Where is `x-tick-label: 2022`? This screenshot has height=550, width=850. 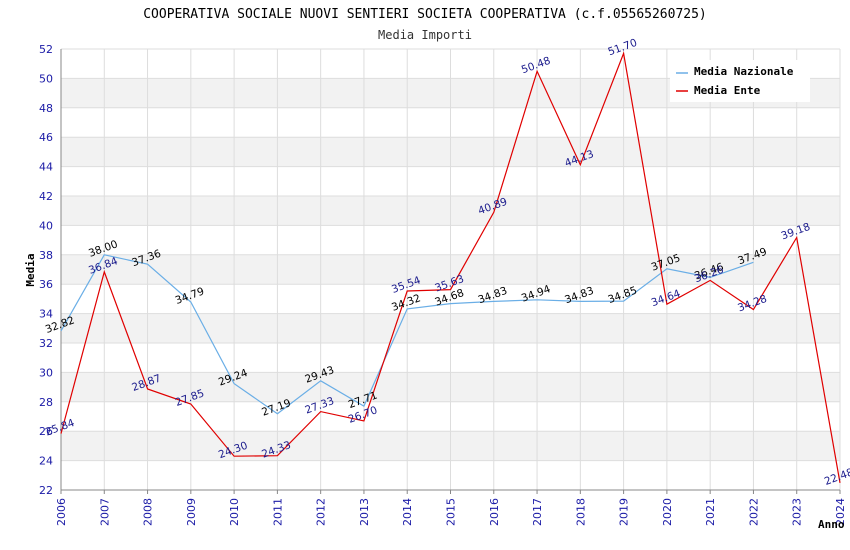 x-tick-label: 2022 is located at coordinates (753, 512).